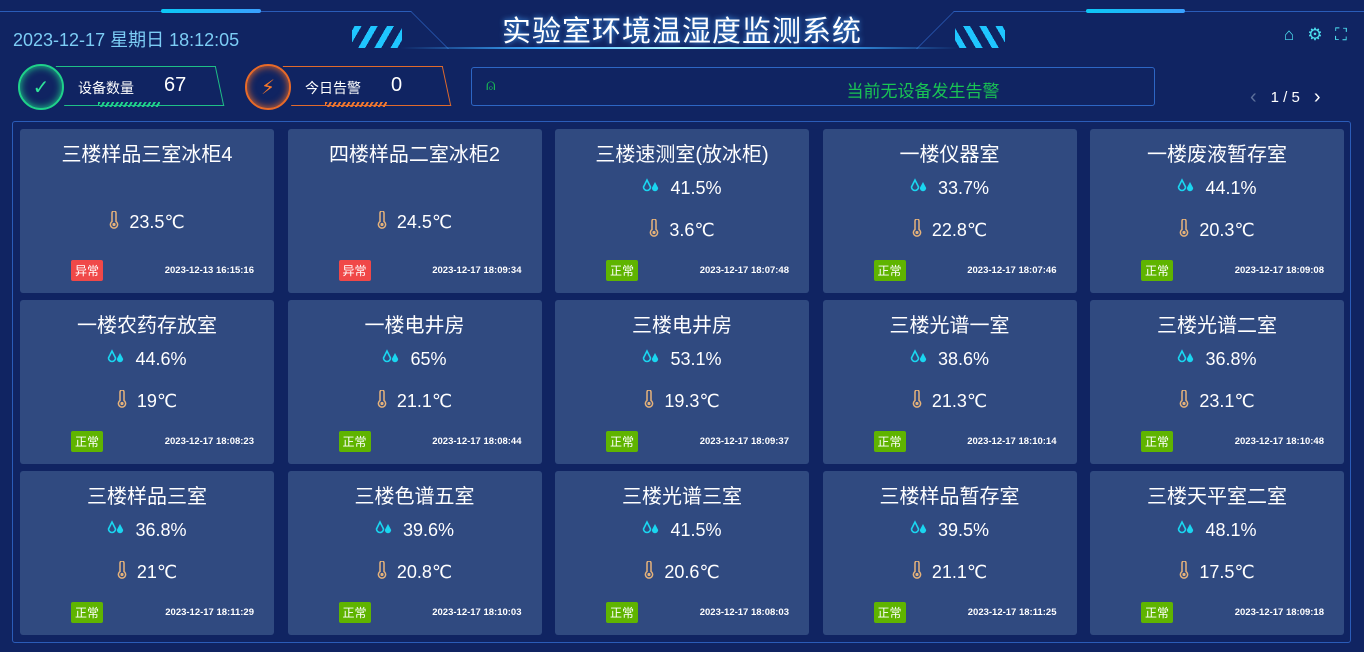  What do you see at coordinates (682, 497) in the screenshot?
I see `device-name: 三楼光谱三室` at bounding box center [682, 497].